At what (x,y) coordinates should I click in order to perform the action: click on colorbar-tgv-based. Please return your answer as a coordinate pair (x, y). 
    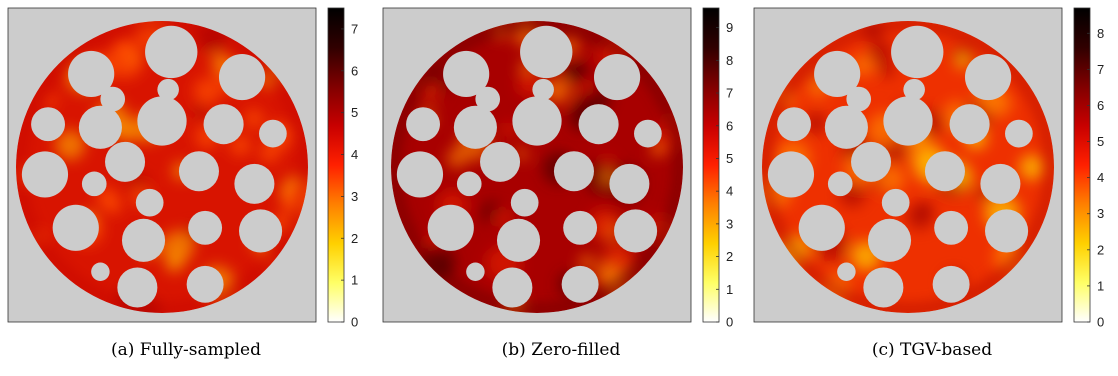
    Looking at the image, I should click on (1082, 165).